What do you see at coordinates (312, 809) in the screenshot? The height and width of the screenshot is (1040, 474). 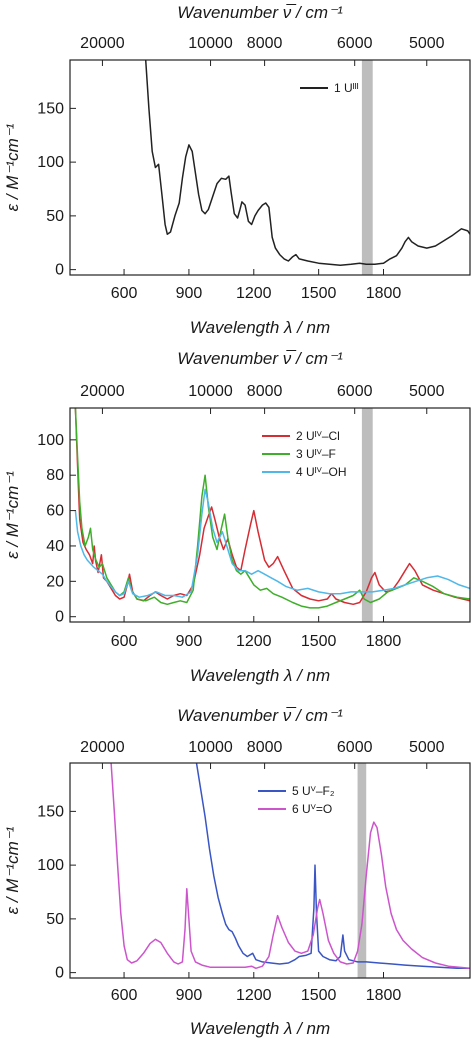 I see `legend-label: 6 Uⱽ=O` at bounding box center [312, 809].